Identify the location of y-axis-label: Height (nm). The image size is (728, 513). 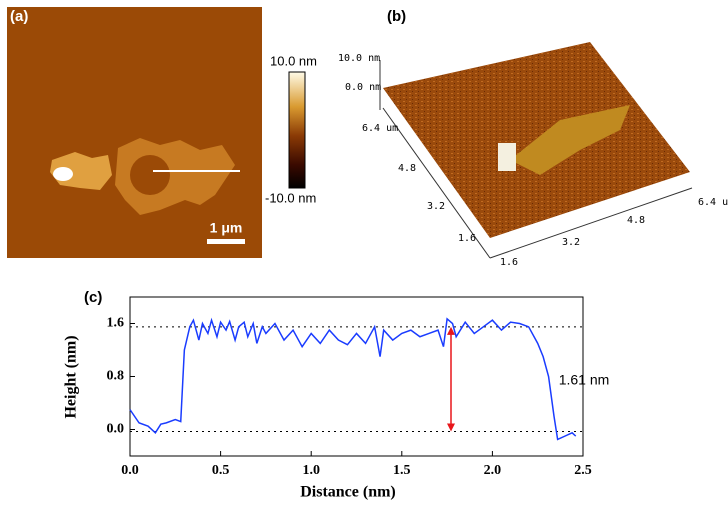
(71, 376).